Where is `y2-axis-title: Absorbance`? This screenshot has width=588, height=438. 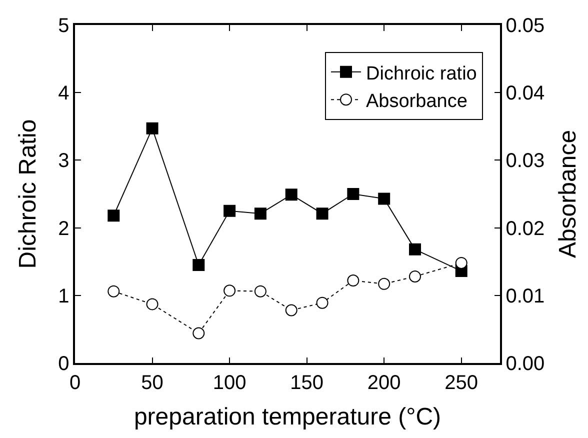
y2-axis-title: Absorbance is located at coordinates (568, 194).